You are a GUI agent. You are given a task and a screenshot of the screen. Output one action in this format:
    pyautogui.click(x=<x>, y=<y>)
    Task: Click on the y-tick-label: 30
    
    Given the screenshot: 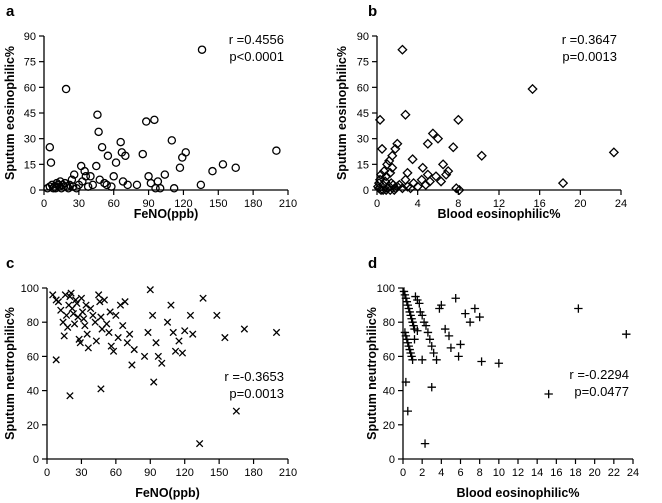 What is the action you would take?
    pyautogui.click(x=30, y=140)
    